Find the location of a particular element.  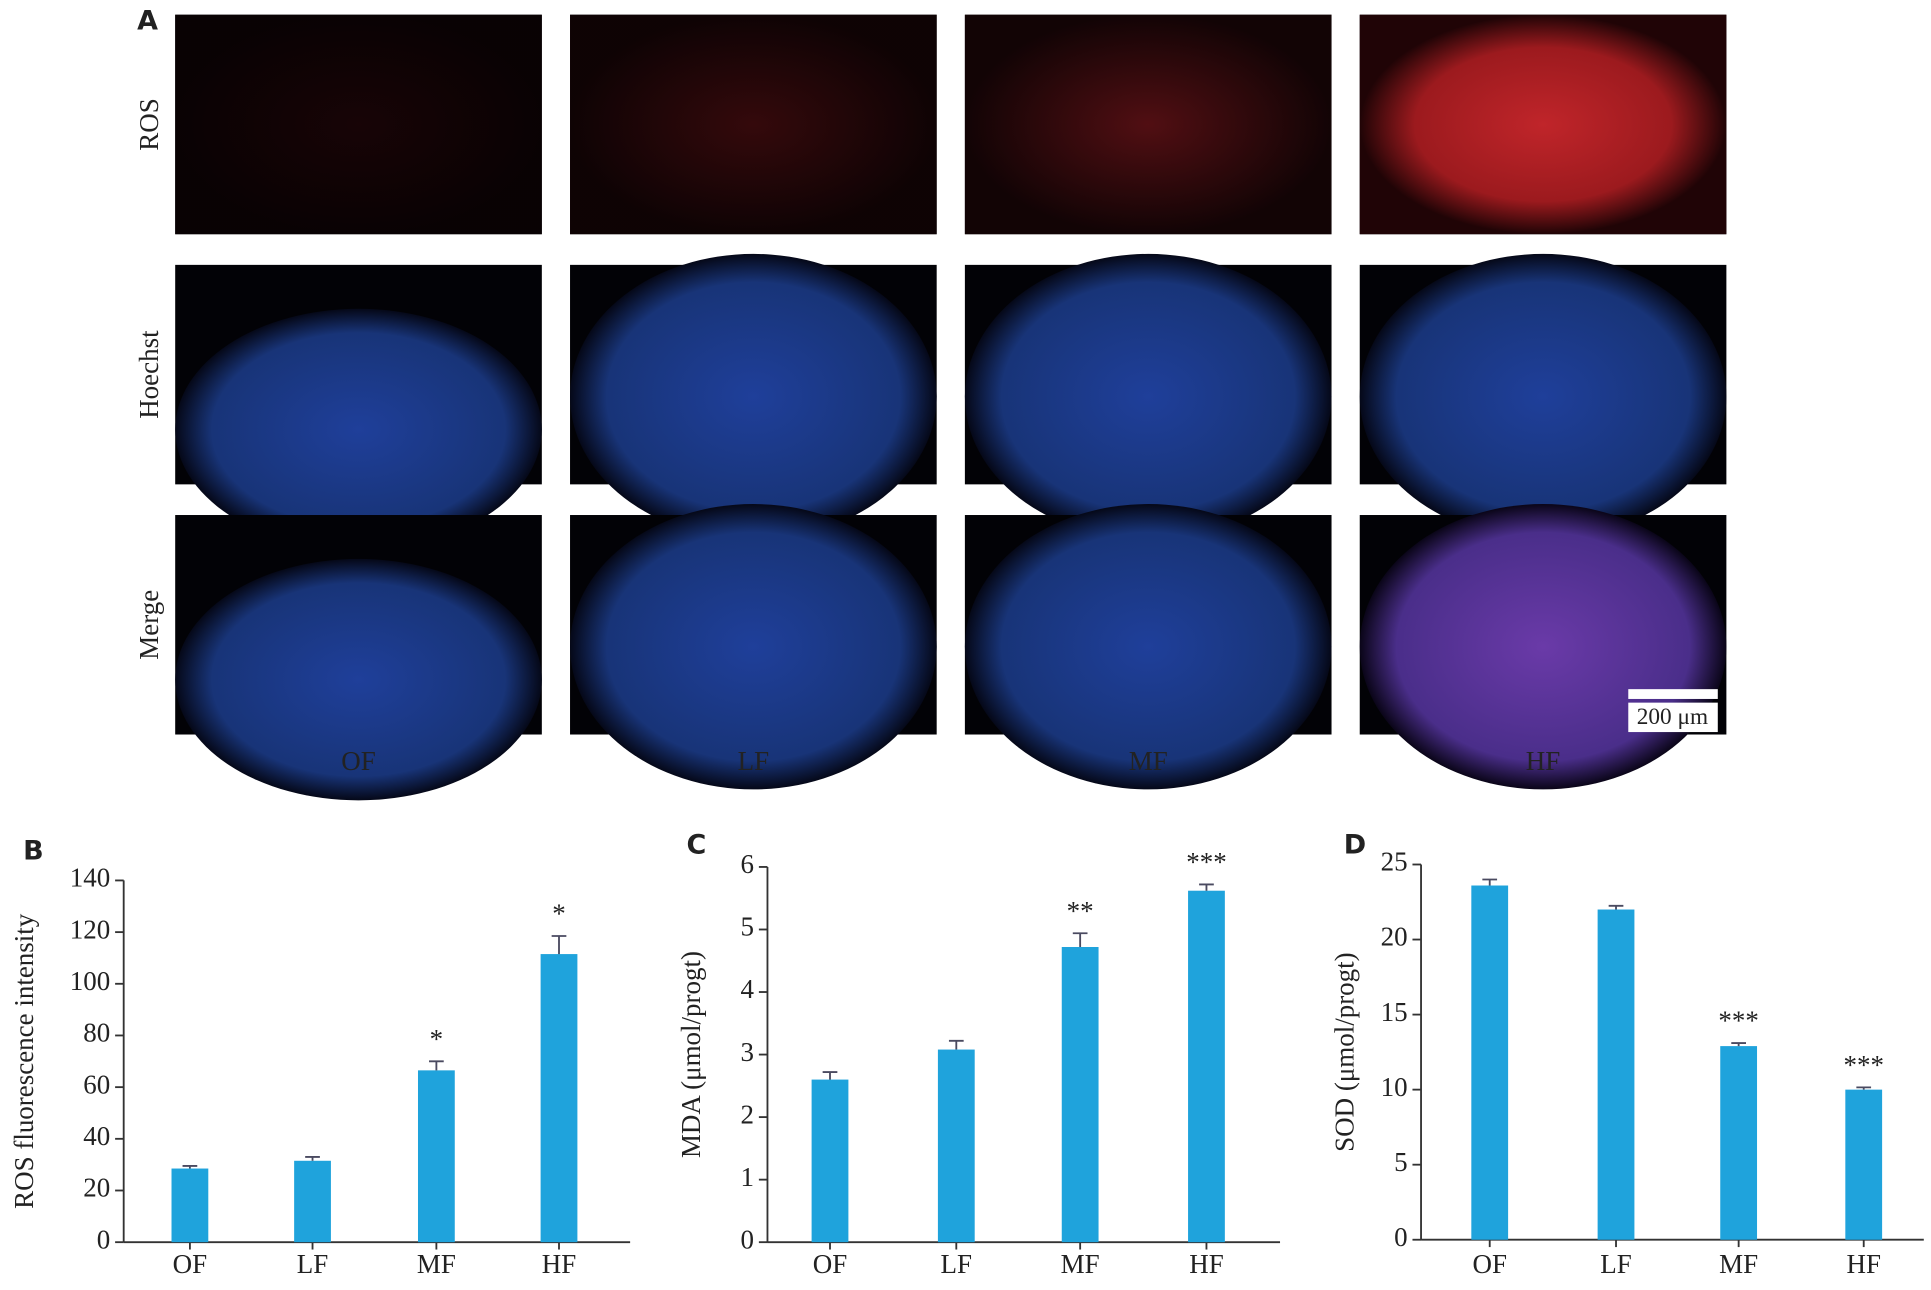

column-label: MF is located at coordinates (1148, 761).